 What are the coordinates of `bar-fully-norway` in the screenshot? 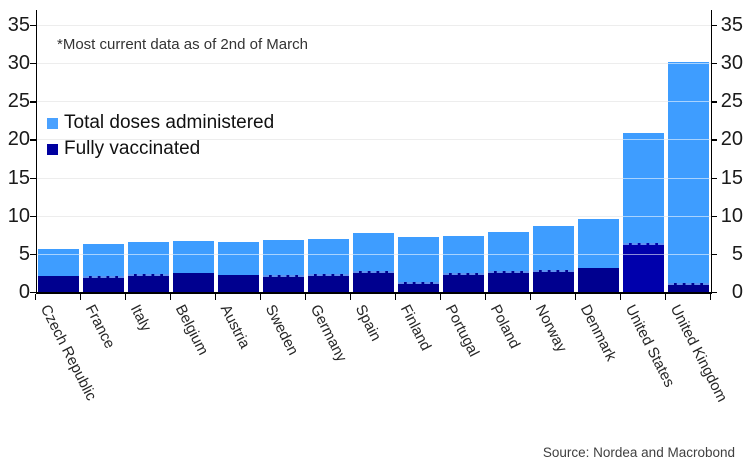 It's located at (553, 280).